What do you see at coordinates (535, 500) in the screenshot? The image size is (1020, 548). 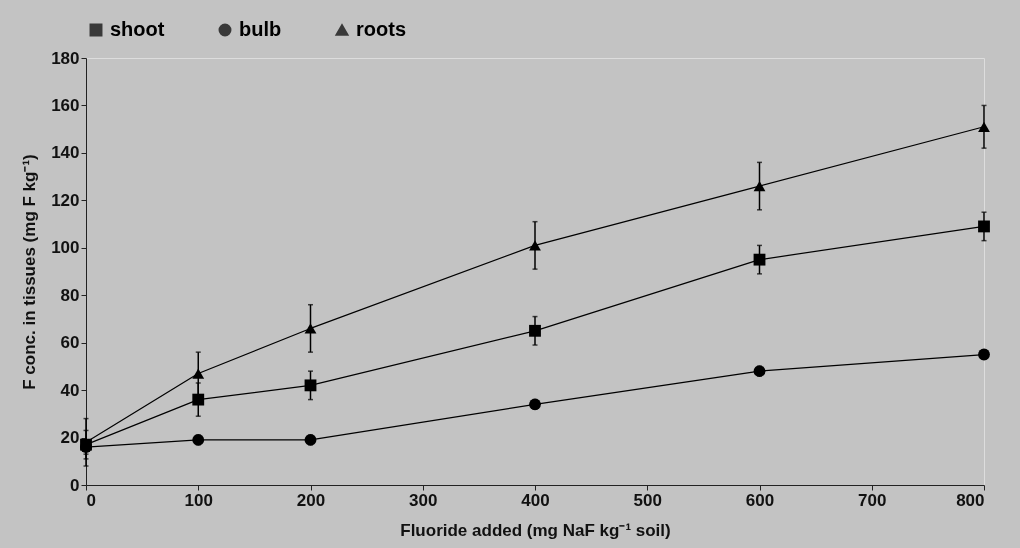 I see `x-tick-label: 400` at bounding box center [535, 500].